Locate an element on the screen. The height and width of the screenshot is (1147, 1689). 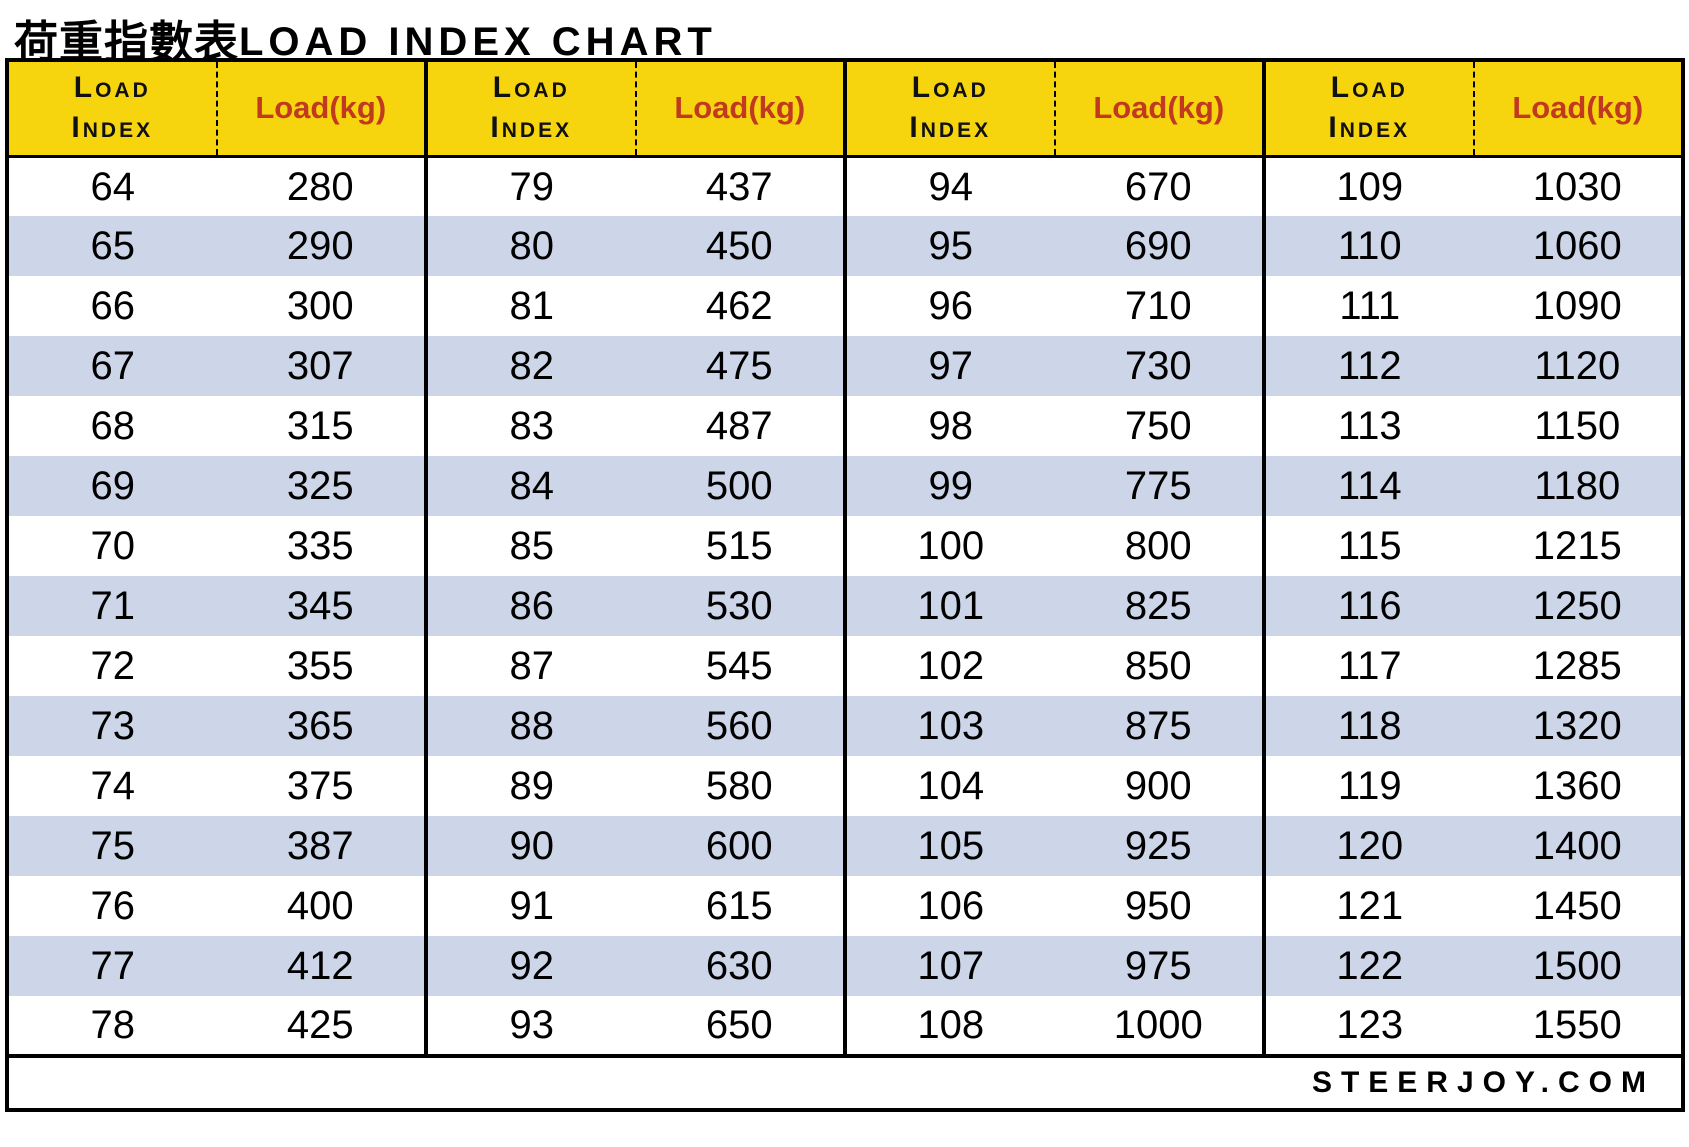
load-index-cell: 118 is located at coordinates (1368, 726).